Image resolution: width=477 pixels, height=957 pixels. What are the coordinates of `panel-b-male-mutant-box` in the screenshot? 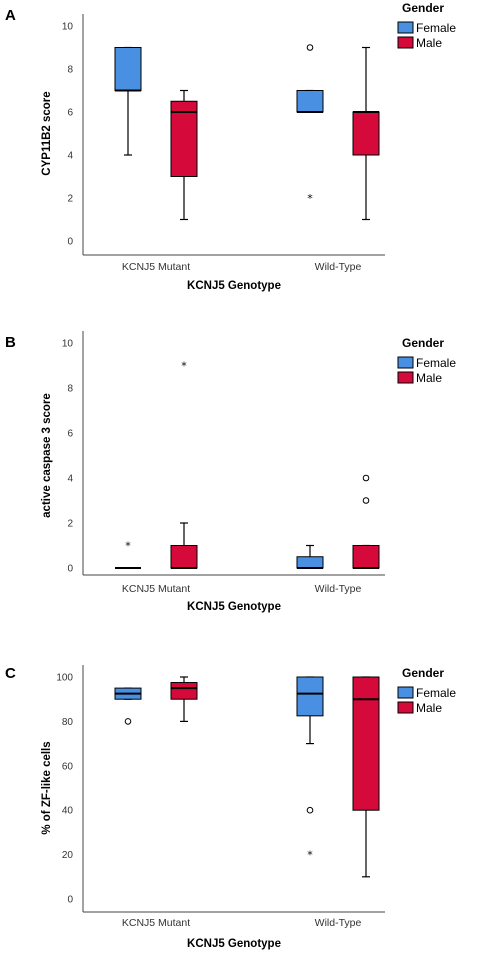 It's located at (184, 557).